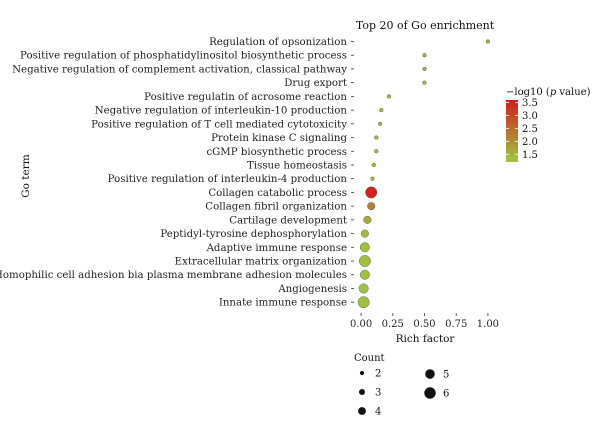  Describe the element at coordinates (253, 234) in the screenshot. I see `term-label: Peptidyl-tyrosine dephosphorylation` at that location.